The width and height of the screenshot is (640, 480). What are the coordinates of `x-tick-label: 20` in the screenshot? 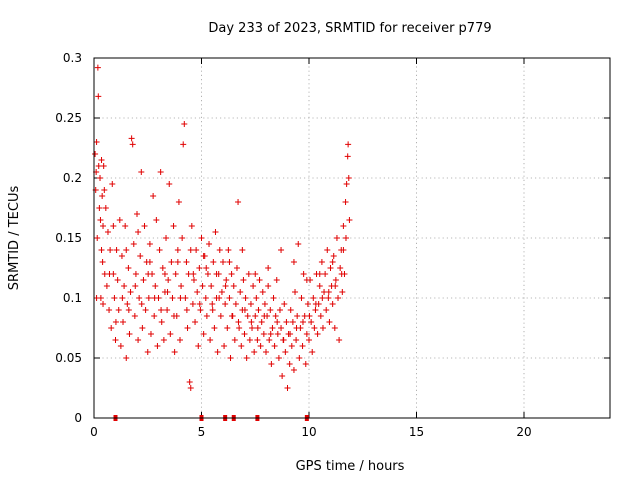 It's located at (523, 432).